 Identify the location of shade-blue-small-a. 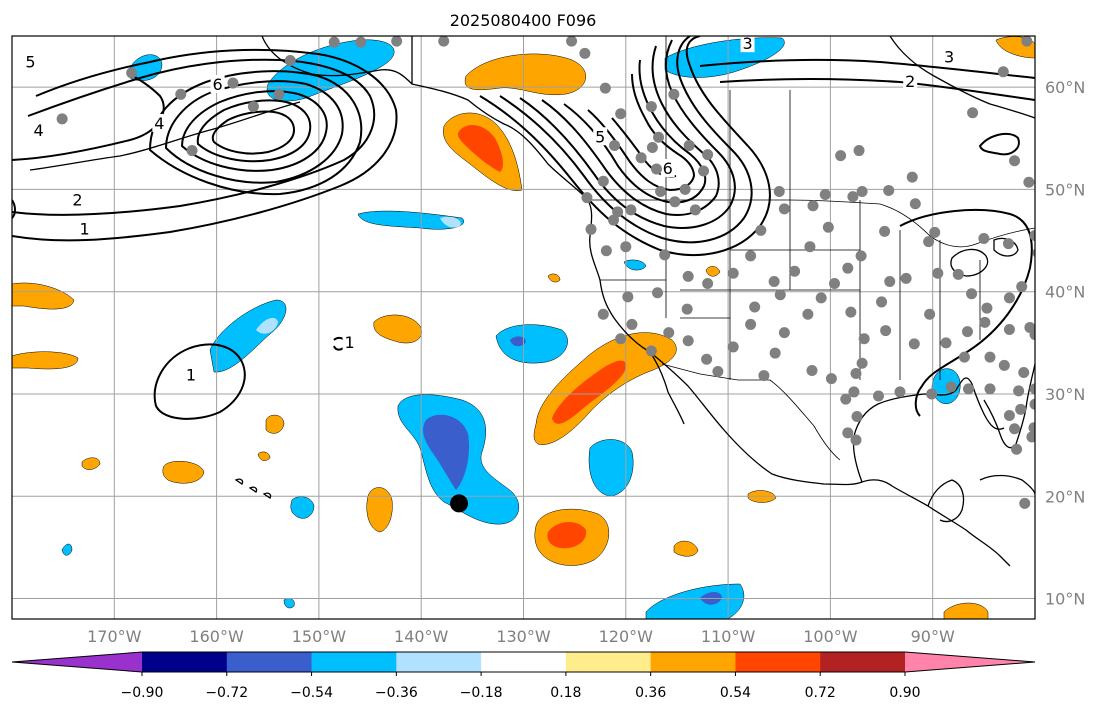
(302, 507).